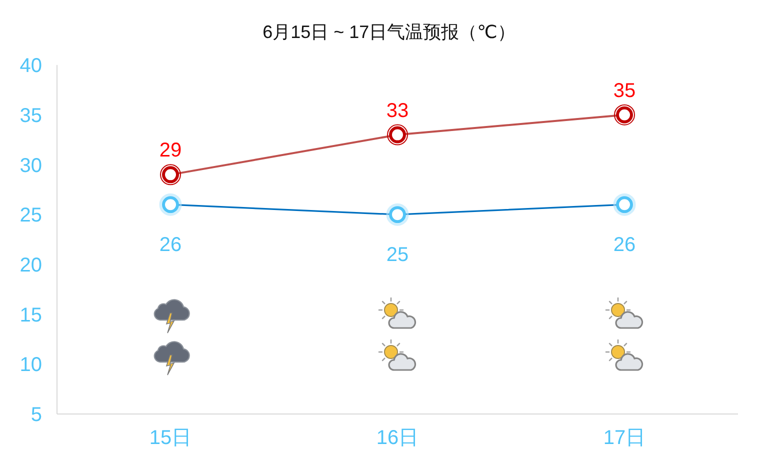  What do you see at coordinates (170, 151) in the screenshot?
I see `data-label: 29` at bounding box center [170, 151].